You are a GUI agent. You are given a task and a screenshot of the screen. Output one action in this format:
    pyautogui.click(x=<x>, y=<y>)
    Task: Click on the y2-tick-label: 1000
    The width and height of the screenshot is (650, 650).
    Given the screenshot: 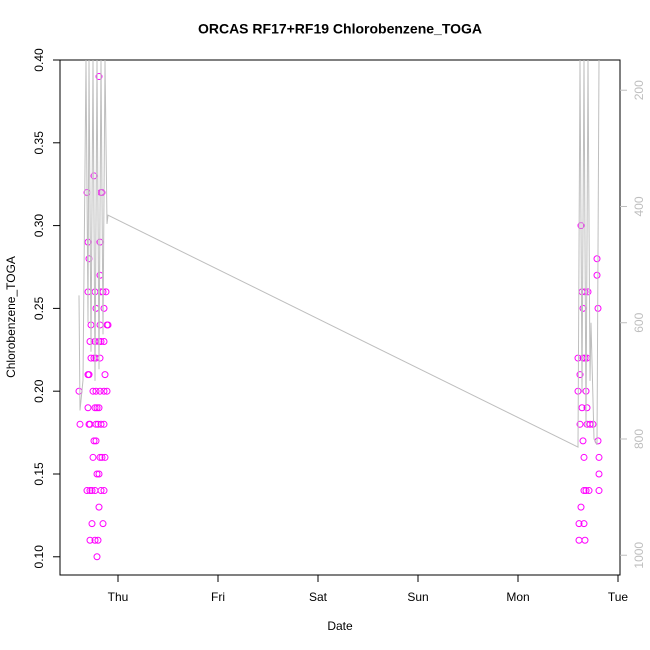 What is the action you would take?
    pyautogui.click(x=639, y=555)
    